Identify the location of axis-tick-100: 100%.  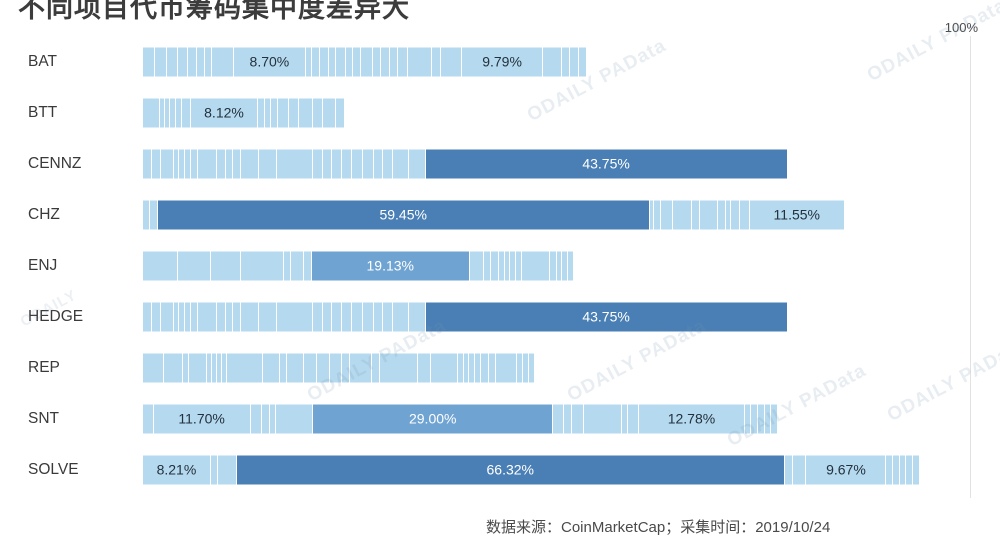
(961, 27).